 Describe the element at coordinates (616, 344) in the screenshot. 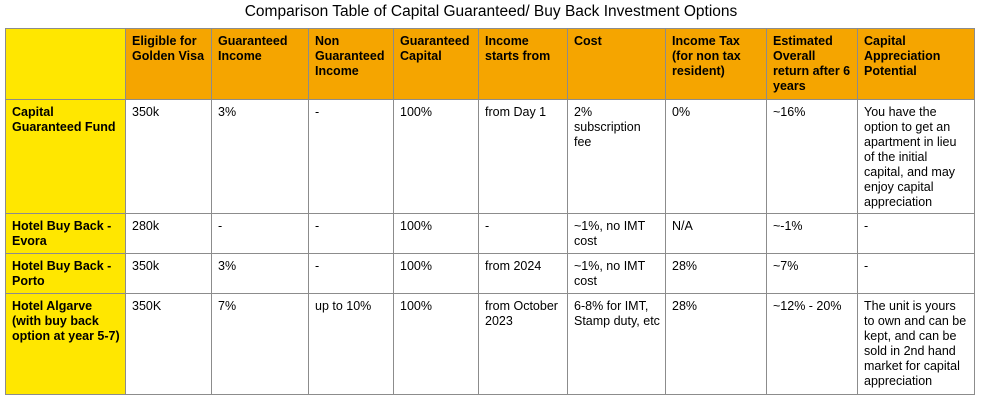

I see `table-cell: 6-8% for IMT, Stamp duty, etc` at that location.